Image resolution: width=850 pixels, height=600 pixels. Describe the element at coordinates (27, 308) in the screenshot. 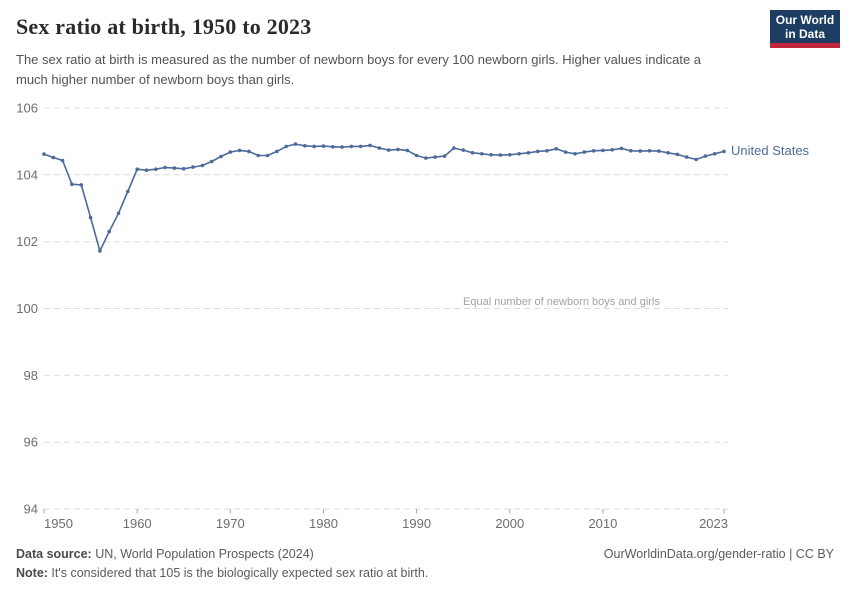

I see `y-axis-tick-label: 100` at that location.